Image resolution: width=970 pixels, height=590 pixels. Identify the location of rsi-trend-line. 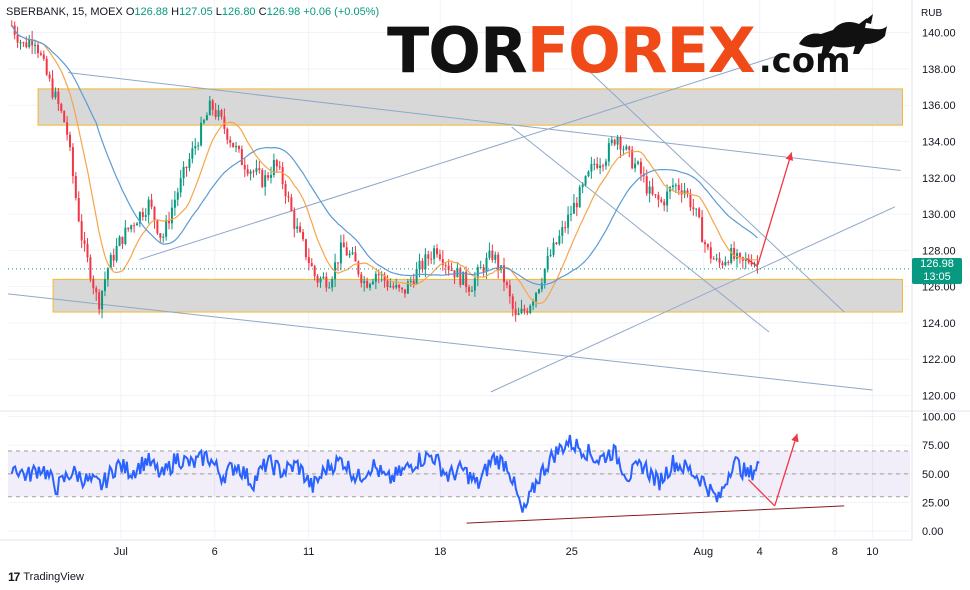
(655, 514).